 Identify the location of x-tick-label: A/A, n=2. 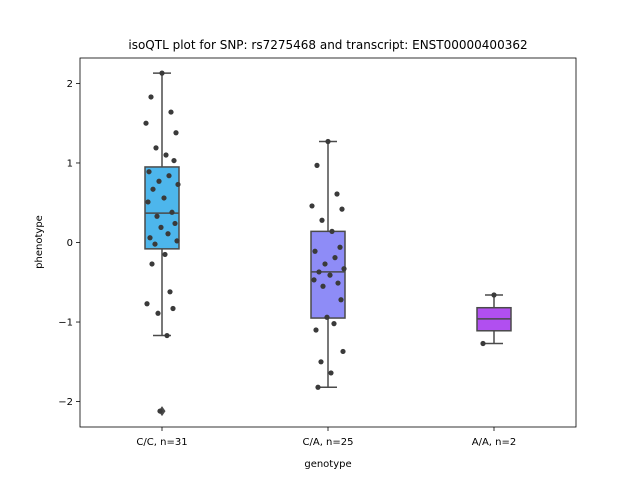
(494, 442).